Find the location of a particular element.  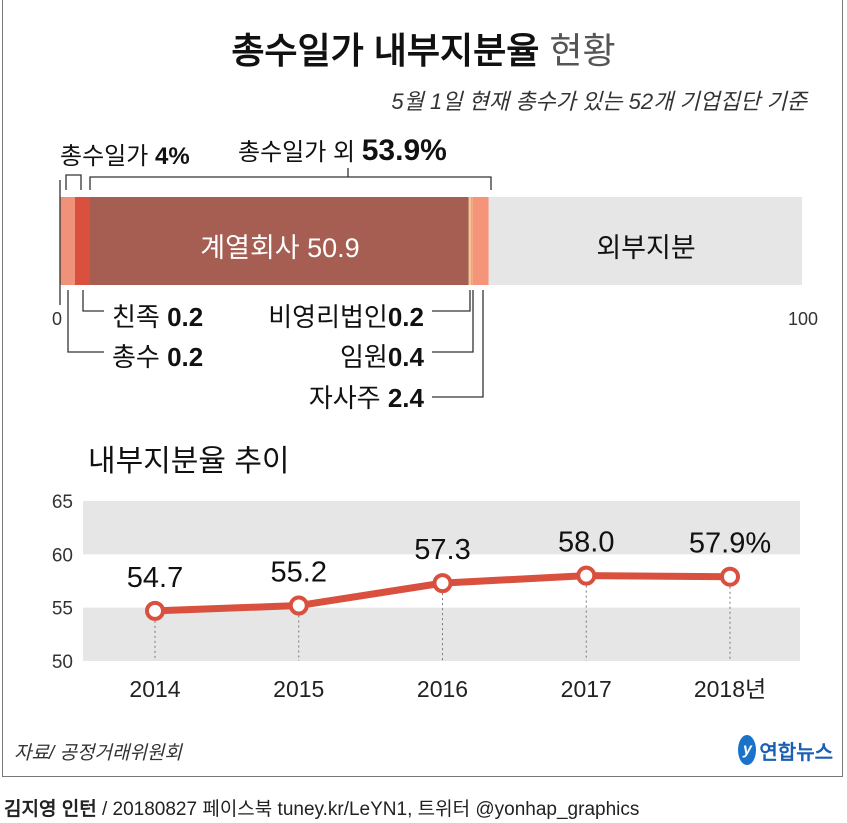

family-value: 4% is located at coordinates (172, 156).